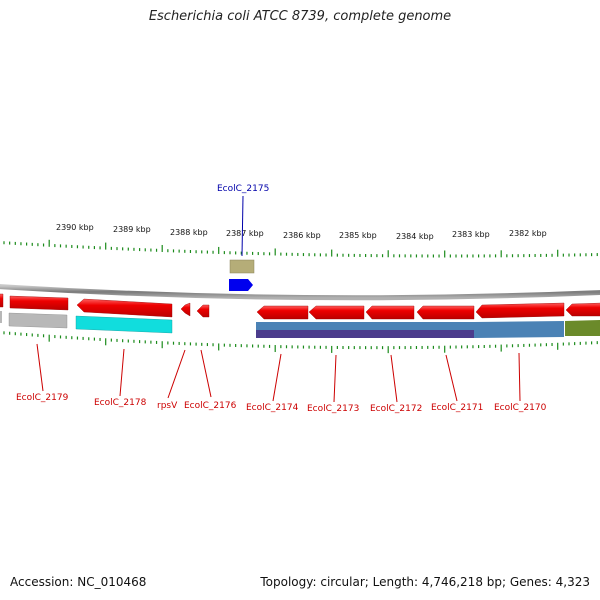  I want to click on gene-label: EcolC_2173, so click(333, 409).